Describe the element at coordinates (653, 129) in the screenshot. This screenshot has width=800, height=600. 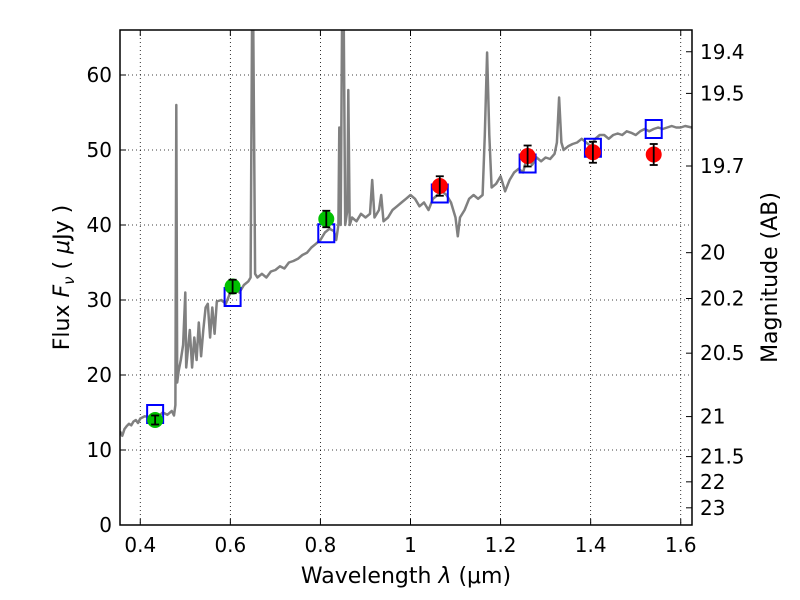
I see `model-photometry-square` at that location.